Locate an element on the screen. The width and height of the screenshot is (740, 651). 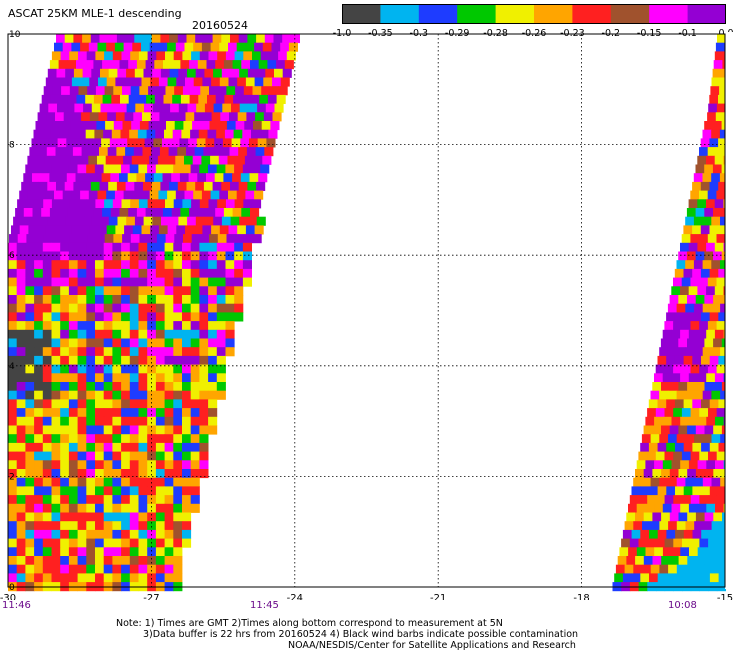
x-tick-label: -21 is located at coordinates (438, 596).